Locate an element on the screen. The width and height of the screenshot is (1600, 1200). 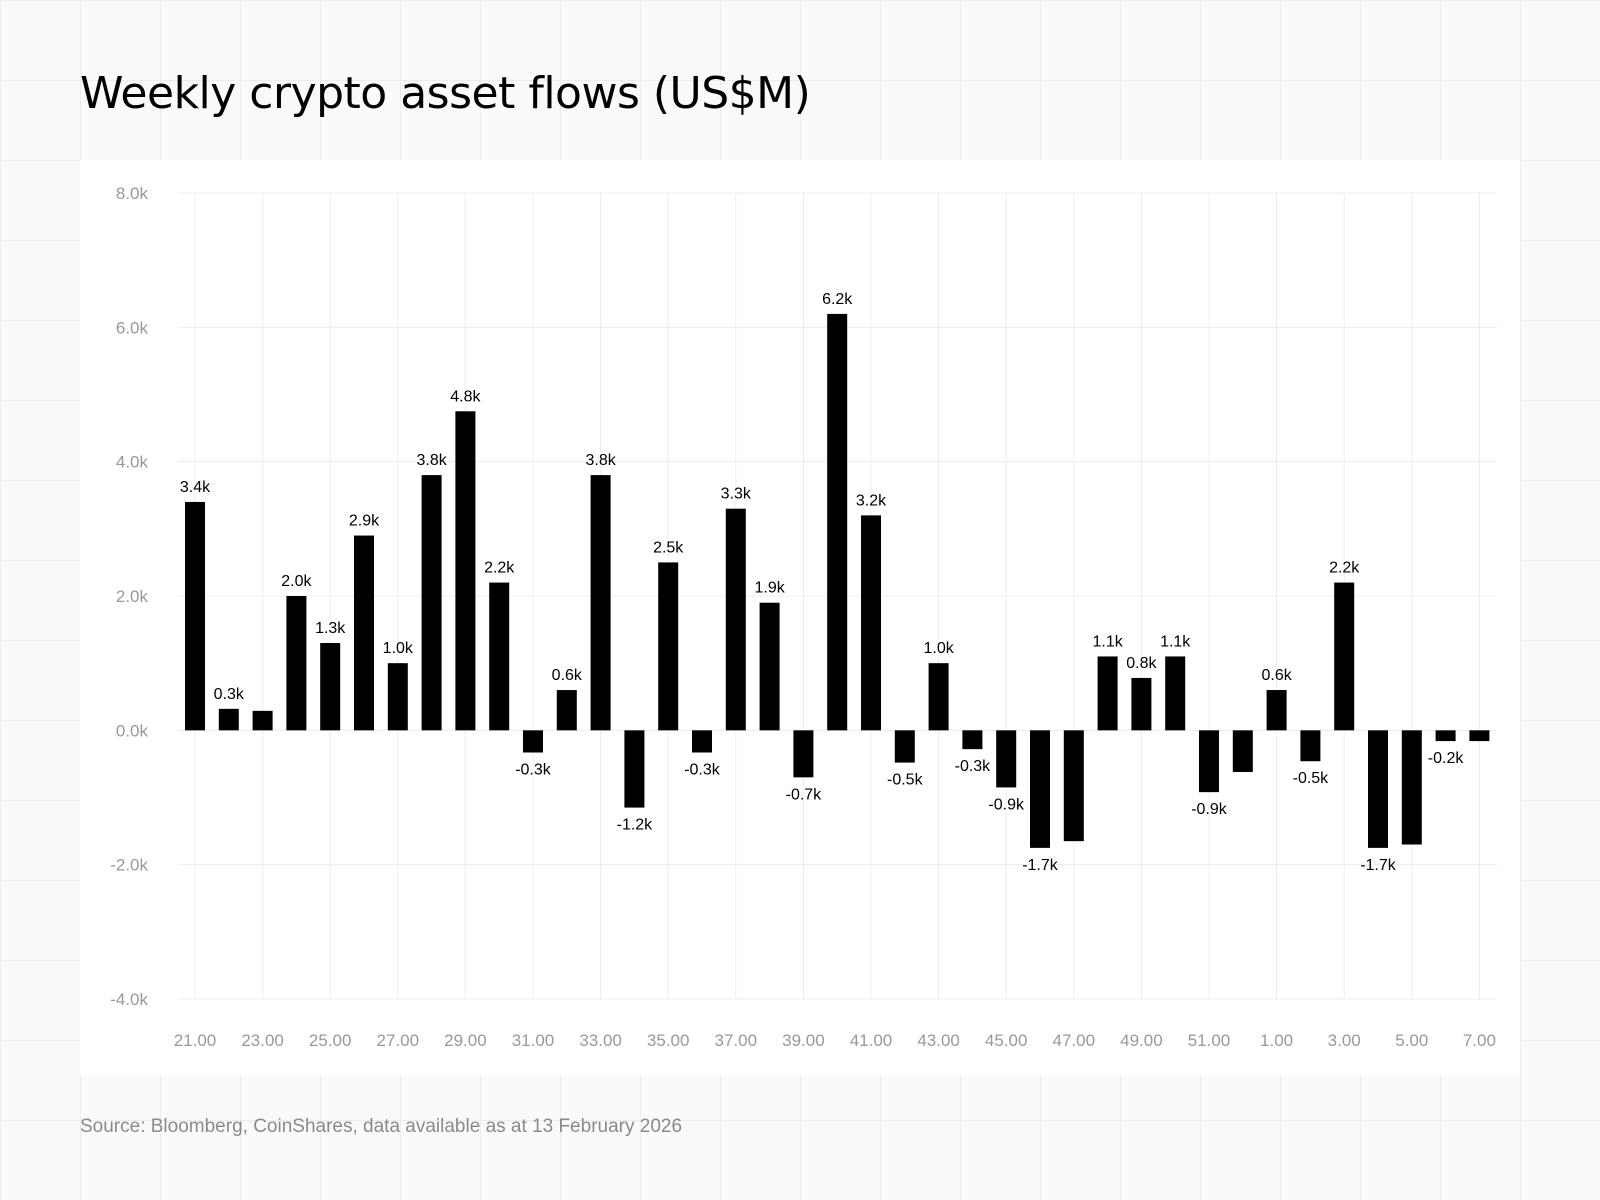
x-tick-label: 49.00 is located at coordinates (1141, 1040).